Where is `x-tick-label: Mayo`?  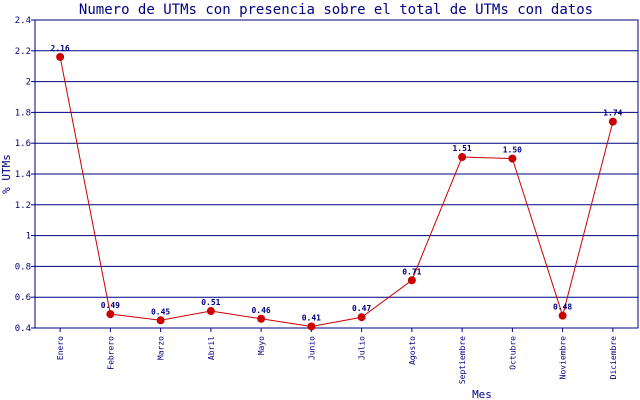 x-tick-label: Mayo is located at coordinates (261, 345).